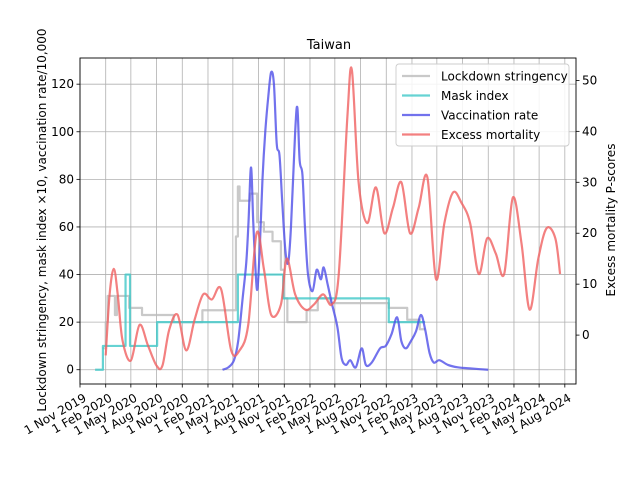 Image resolution: width=640 pixels, height=480 pixels. I want to click on left-axis: 0 20 40 60 80 100 120, so click(65, 227).